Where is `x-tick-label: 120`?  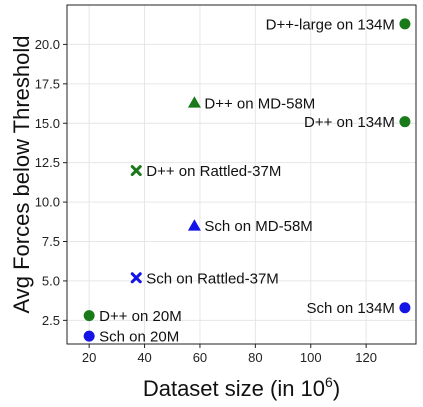
x-tick-label: 120 is located at coordinates (366, 357).